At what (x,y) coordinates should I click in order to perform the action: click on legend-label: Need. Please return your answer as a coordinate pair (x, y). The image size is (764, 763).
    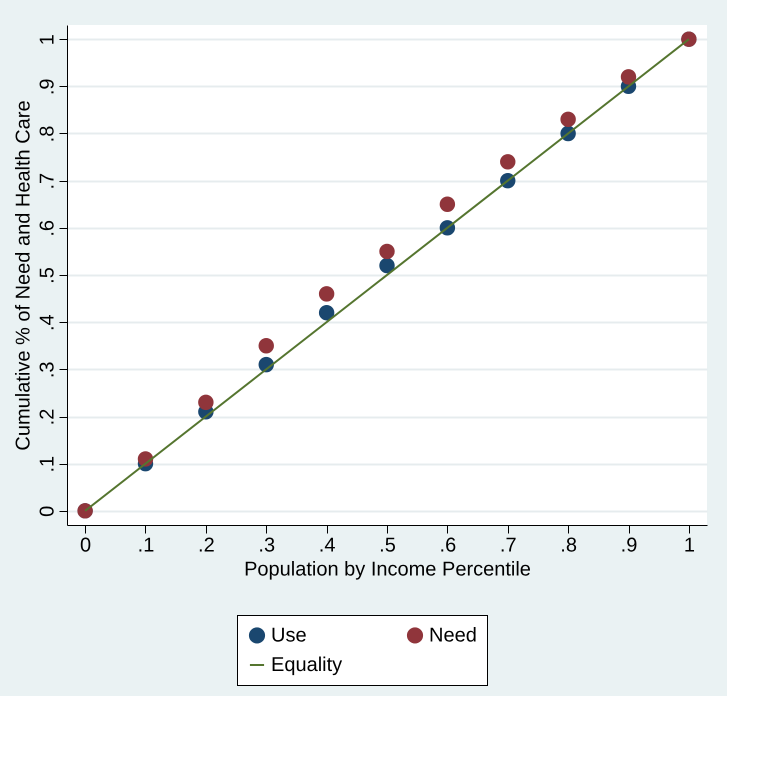
    Looking at the image, I should click on (453, 635).